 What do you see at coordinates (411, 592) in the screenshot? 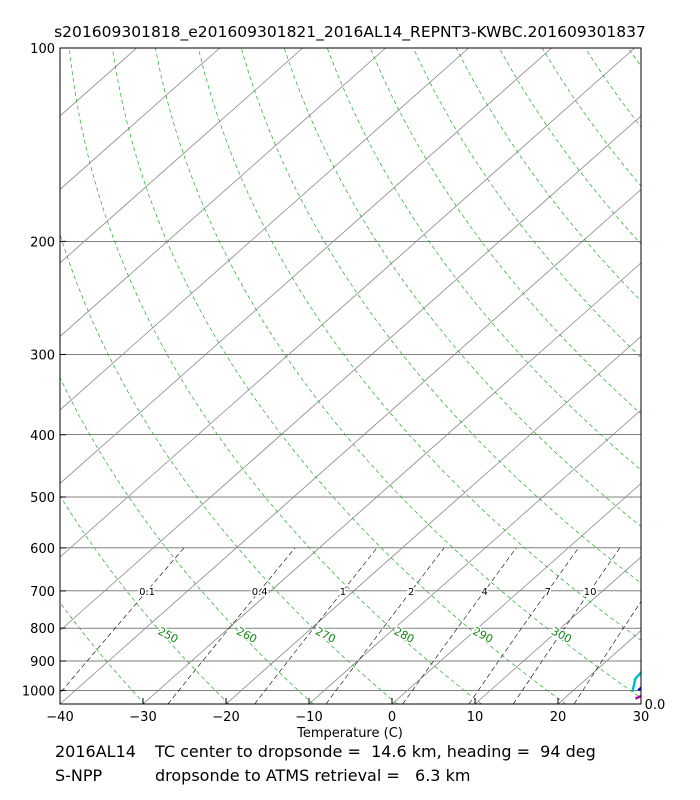
I see `mixing-ratio-label: 2` at bounding box center [411, 592].